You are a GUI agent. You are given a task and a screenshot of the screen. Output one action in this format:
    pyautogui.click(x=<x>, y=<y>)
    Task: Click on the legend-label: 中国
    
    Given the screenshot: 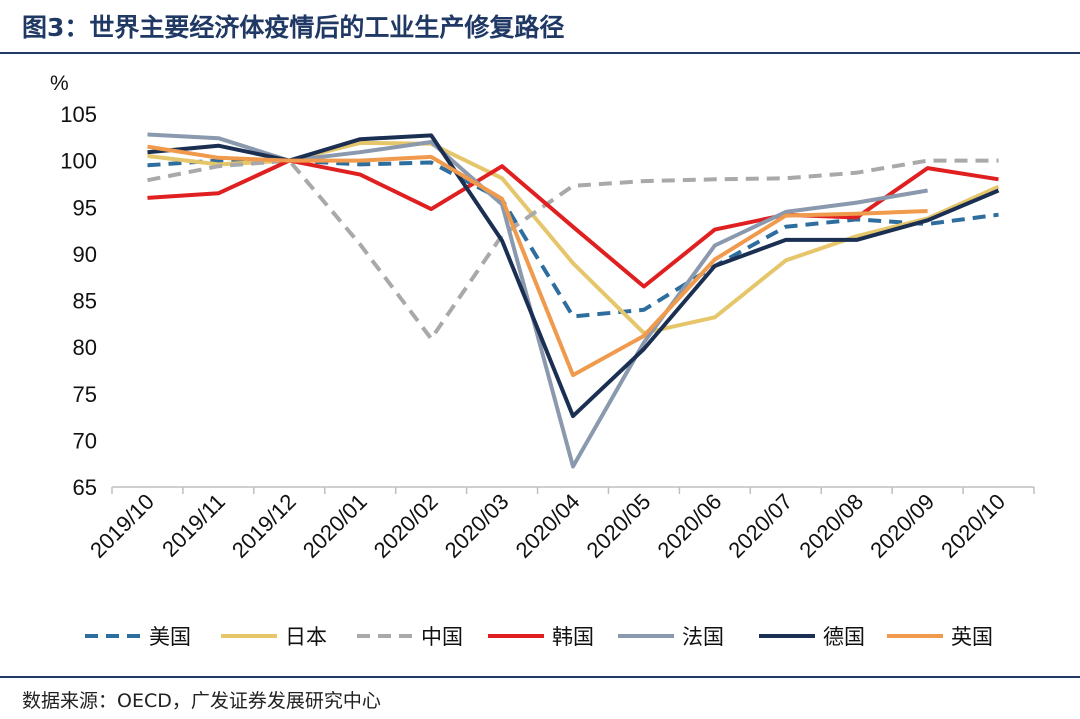 What is the action you would take?
    pyautogui.click(x=442, y=637)
    